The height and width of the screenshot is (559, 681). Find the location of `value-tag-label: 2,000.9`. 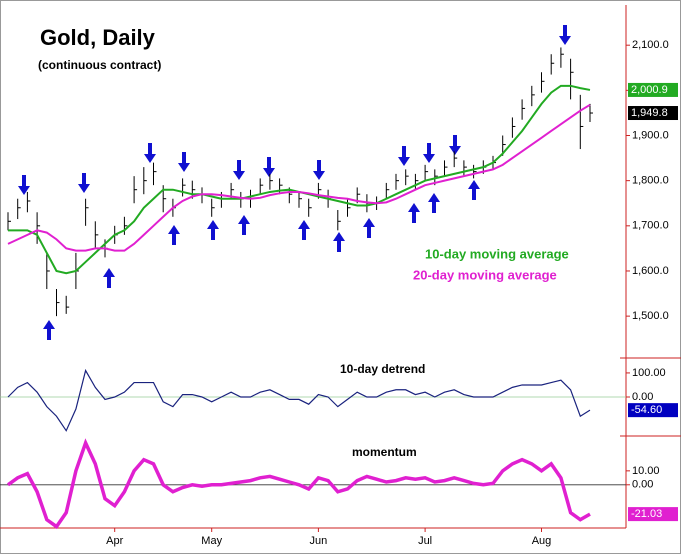

value-tag-label: 2,000.9 is located at coordinates (649, 90).